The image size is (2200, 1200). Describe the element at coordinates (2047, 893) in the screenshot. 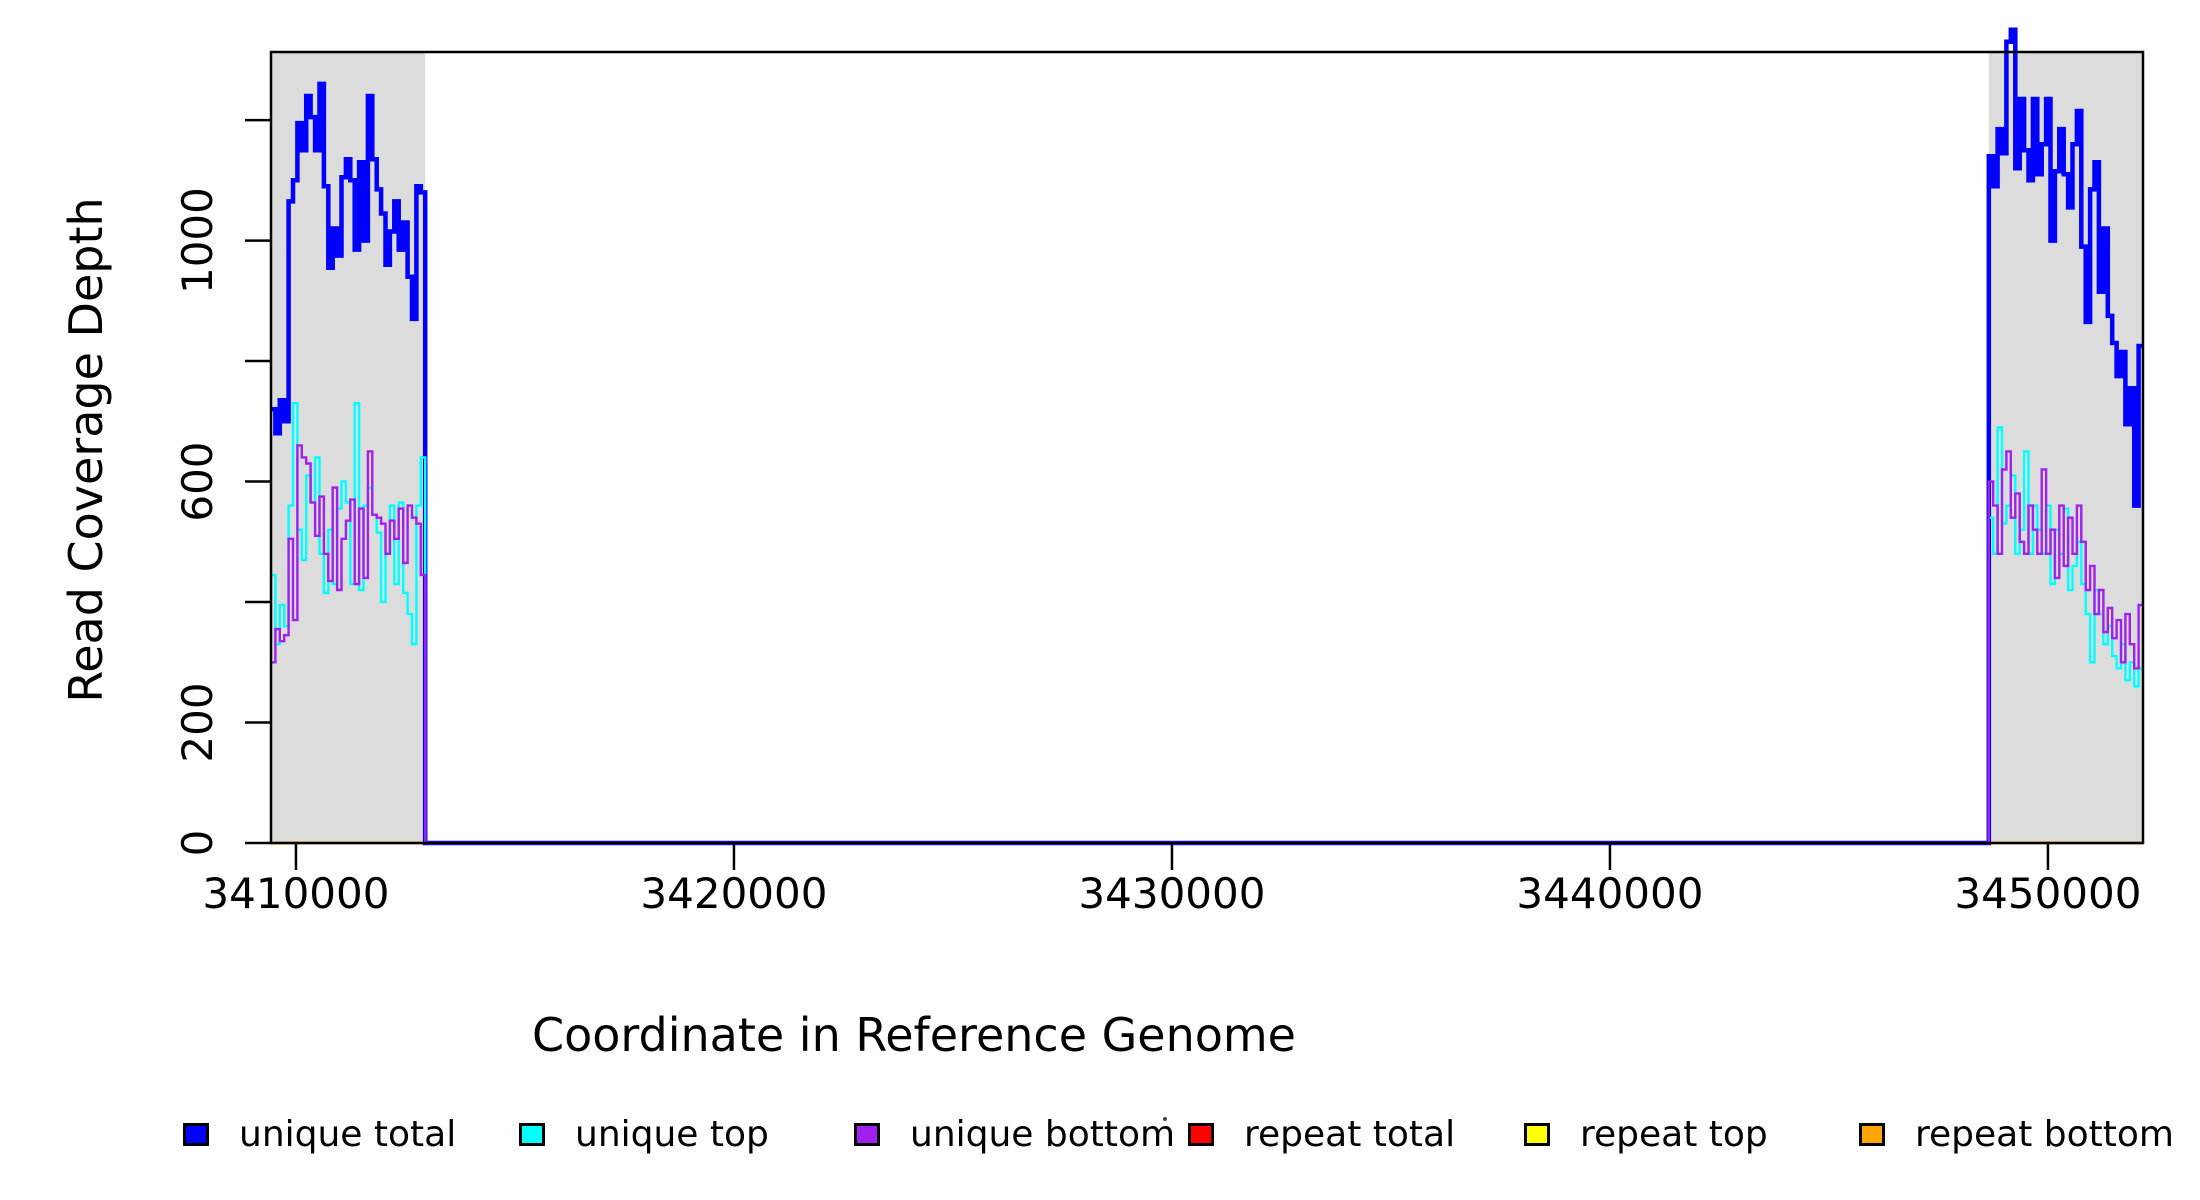

I see `x-tick-label: 3450000` at that location.